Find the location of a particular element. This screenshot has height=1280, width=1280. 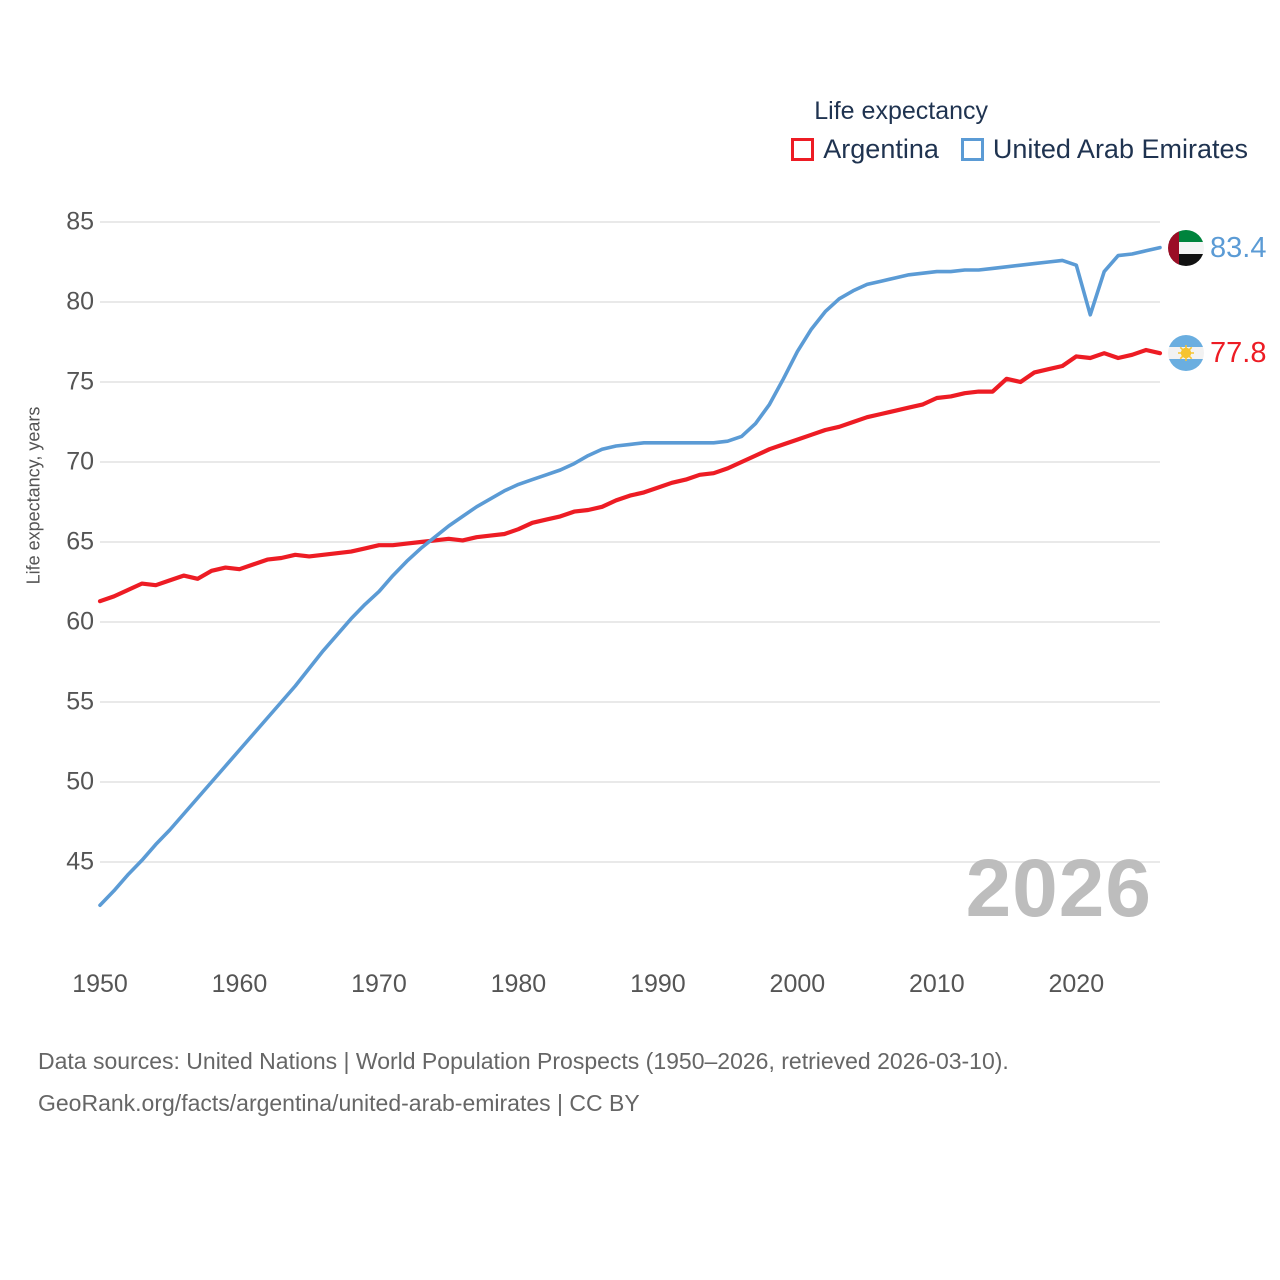

year-watermark: 2026 is located at coordinates (1058, 888).